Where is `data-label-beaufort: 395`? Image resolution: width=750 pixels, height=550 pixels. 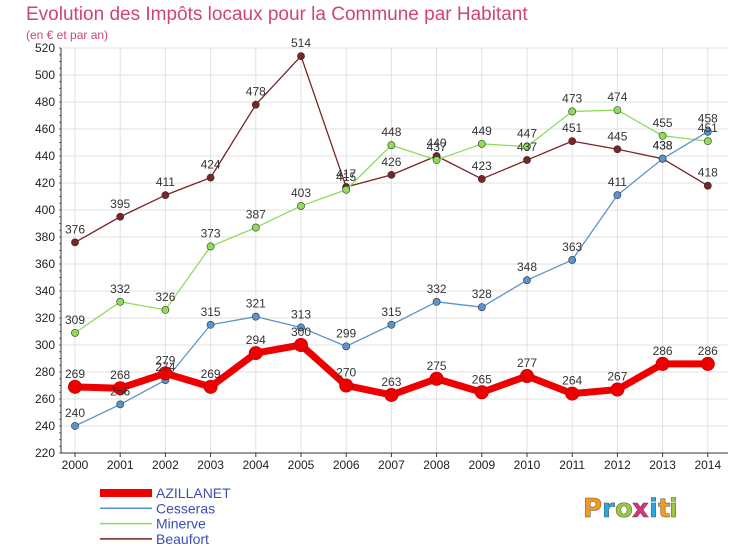 data-label-beaufort: 395 is located at coordinates (120, 204).